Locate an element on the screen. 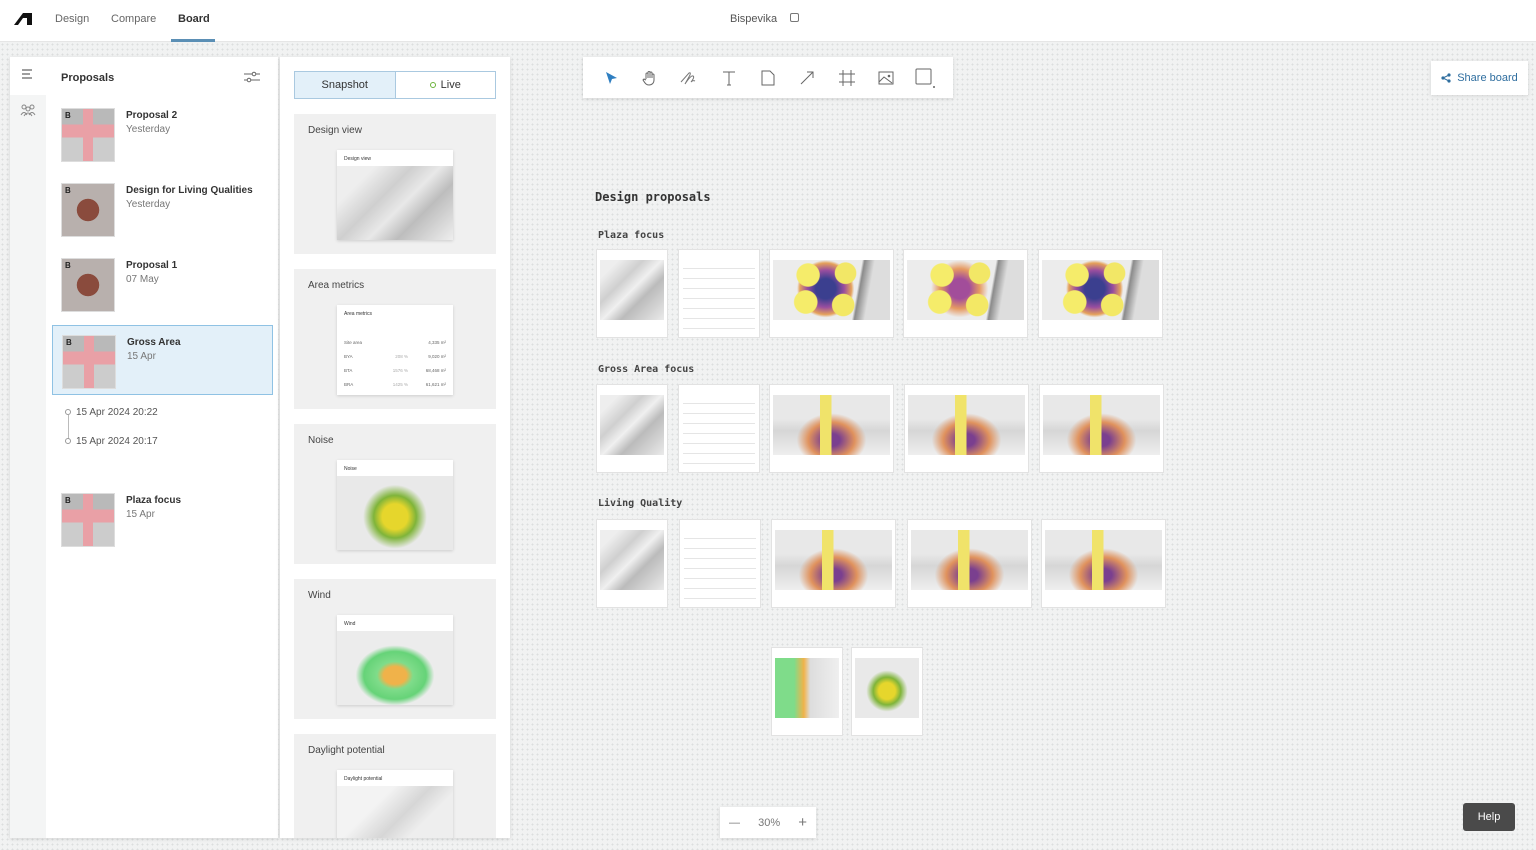 The image size is (1536, 850). tab-board: Board is located at coordinates (194, 19).